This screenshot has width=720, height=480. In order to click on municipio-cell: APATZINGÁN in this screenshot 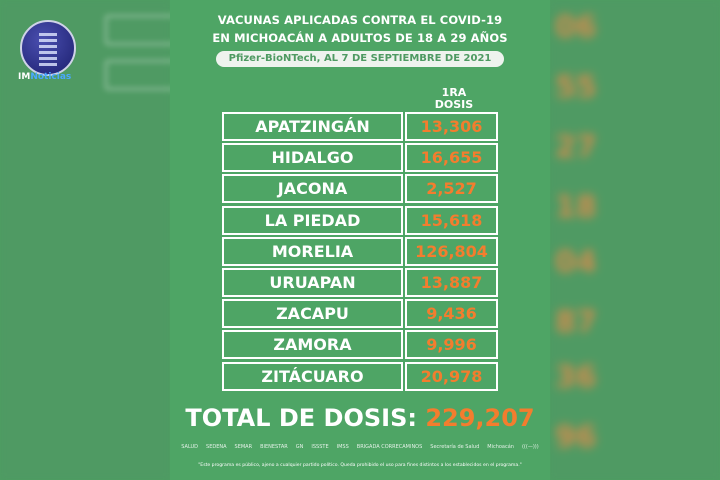, I will do `click(312, 126)`.